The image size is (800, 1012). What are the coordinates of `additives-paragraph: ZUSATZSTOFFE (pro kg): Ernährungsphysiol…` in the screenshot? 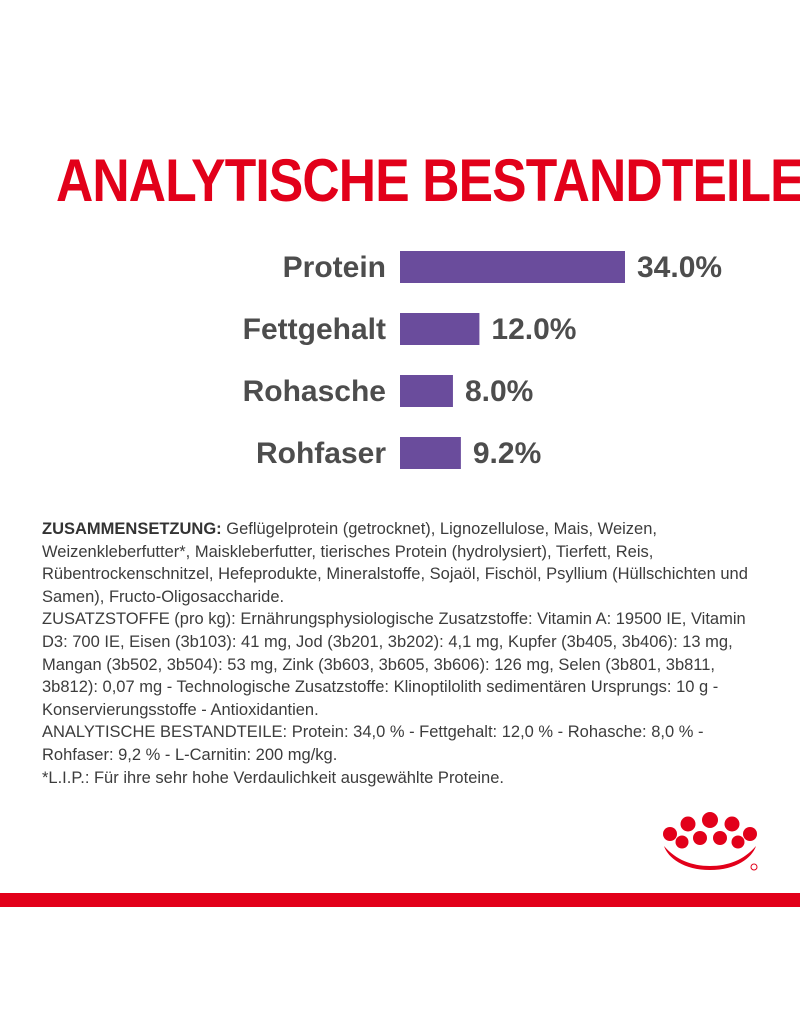 It's located at (394, 664).